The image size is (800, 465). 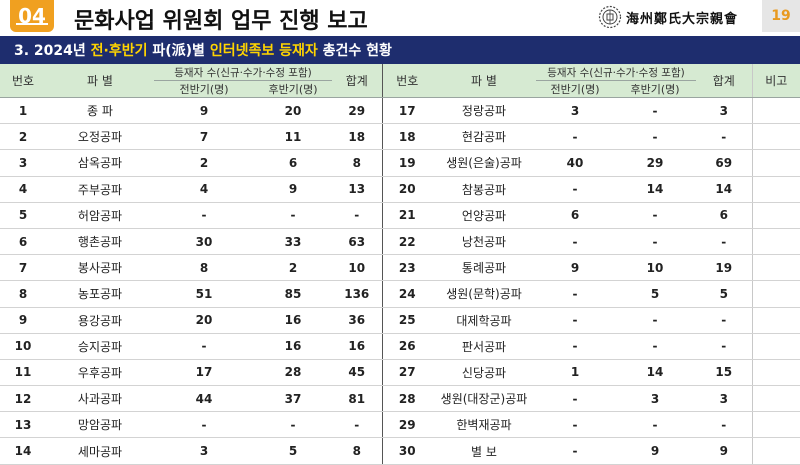 What do you see at coordinates (100, 215) in the screenshot?
I see `row-branch: 허암공파` at bounding box center [100, 215].